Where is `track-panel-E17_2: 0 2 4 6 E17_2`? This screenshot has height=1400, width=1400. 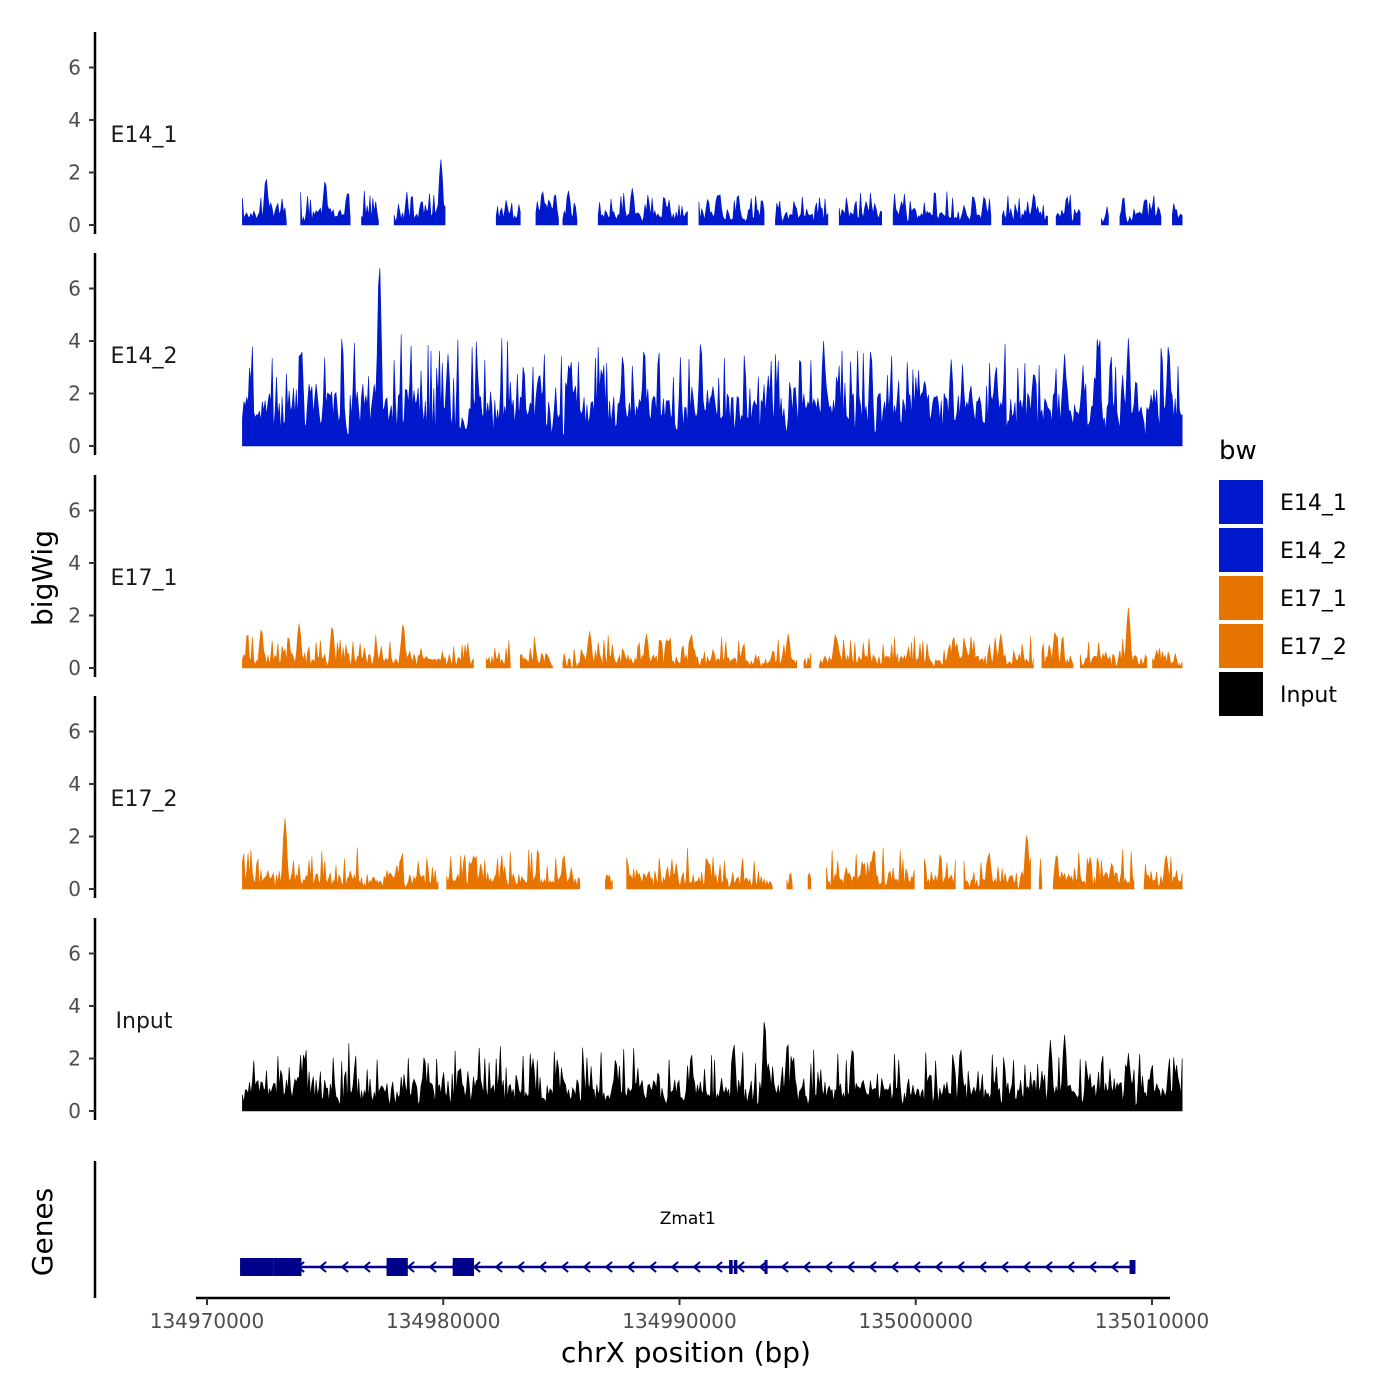
track-panel-E17_2: 0 2 4 6 E17_2 is located at coordinates (625, 798).